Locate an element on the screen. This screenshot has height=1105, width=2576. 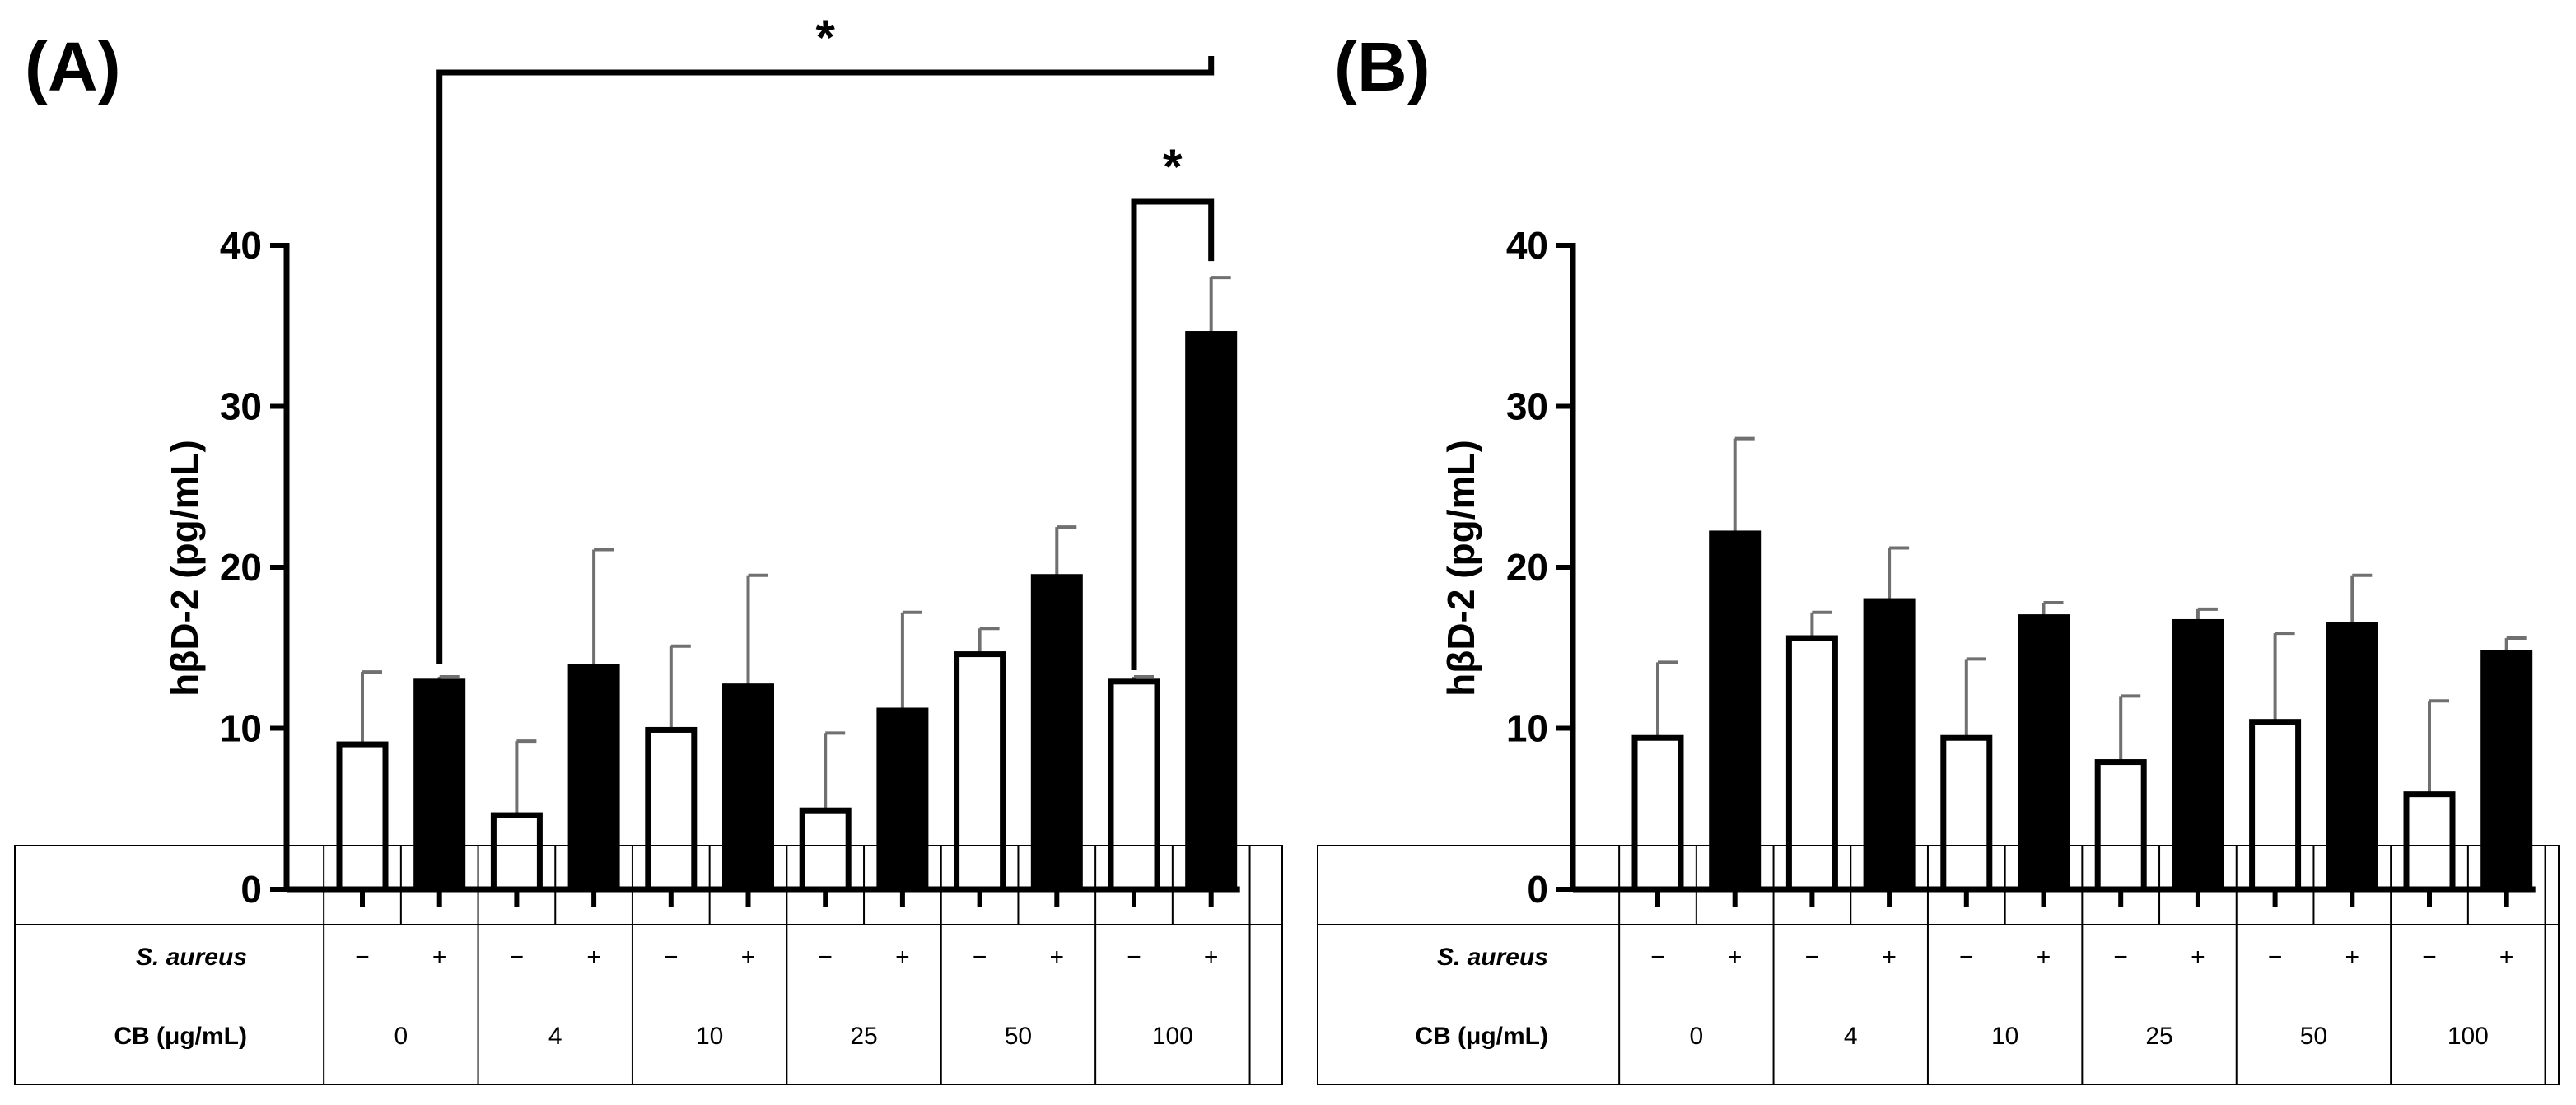
panel-a-cb-cell: 10 is located at coordinates (709, 1036).